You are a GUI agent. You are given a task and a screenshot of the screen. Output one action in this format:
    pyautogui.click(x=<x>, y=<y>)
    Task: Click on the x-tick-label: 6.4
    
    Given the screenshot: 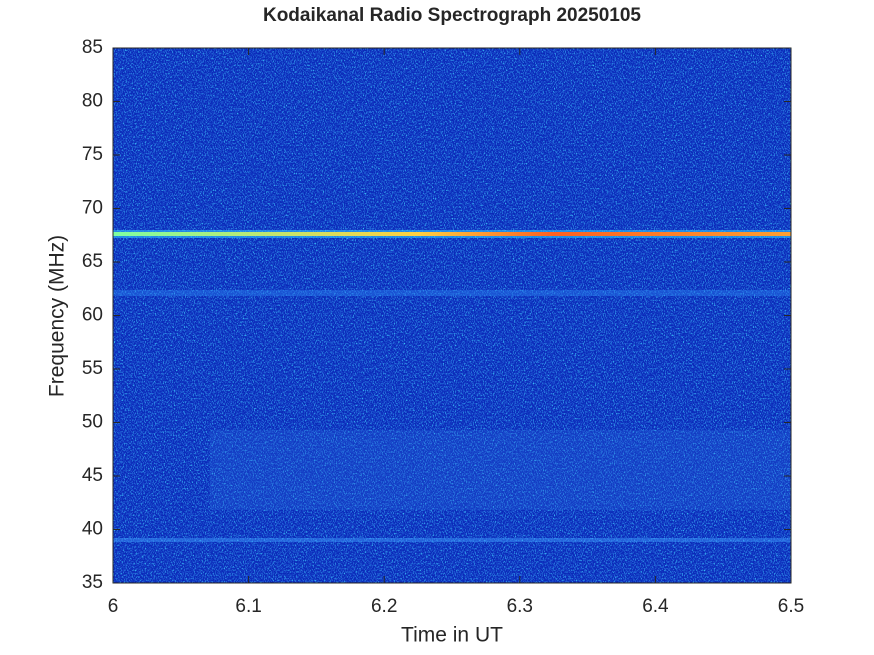 What is the action you would take?
    pyautogui.click(x=655, y=606)
    